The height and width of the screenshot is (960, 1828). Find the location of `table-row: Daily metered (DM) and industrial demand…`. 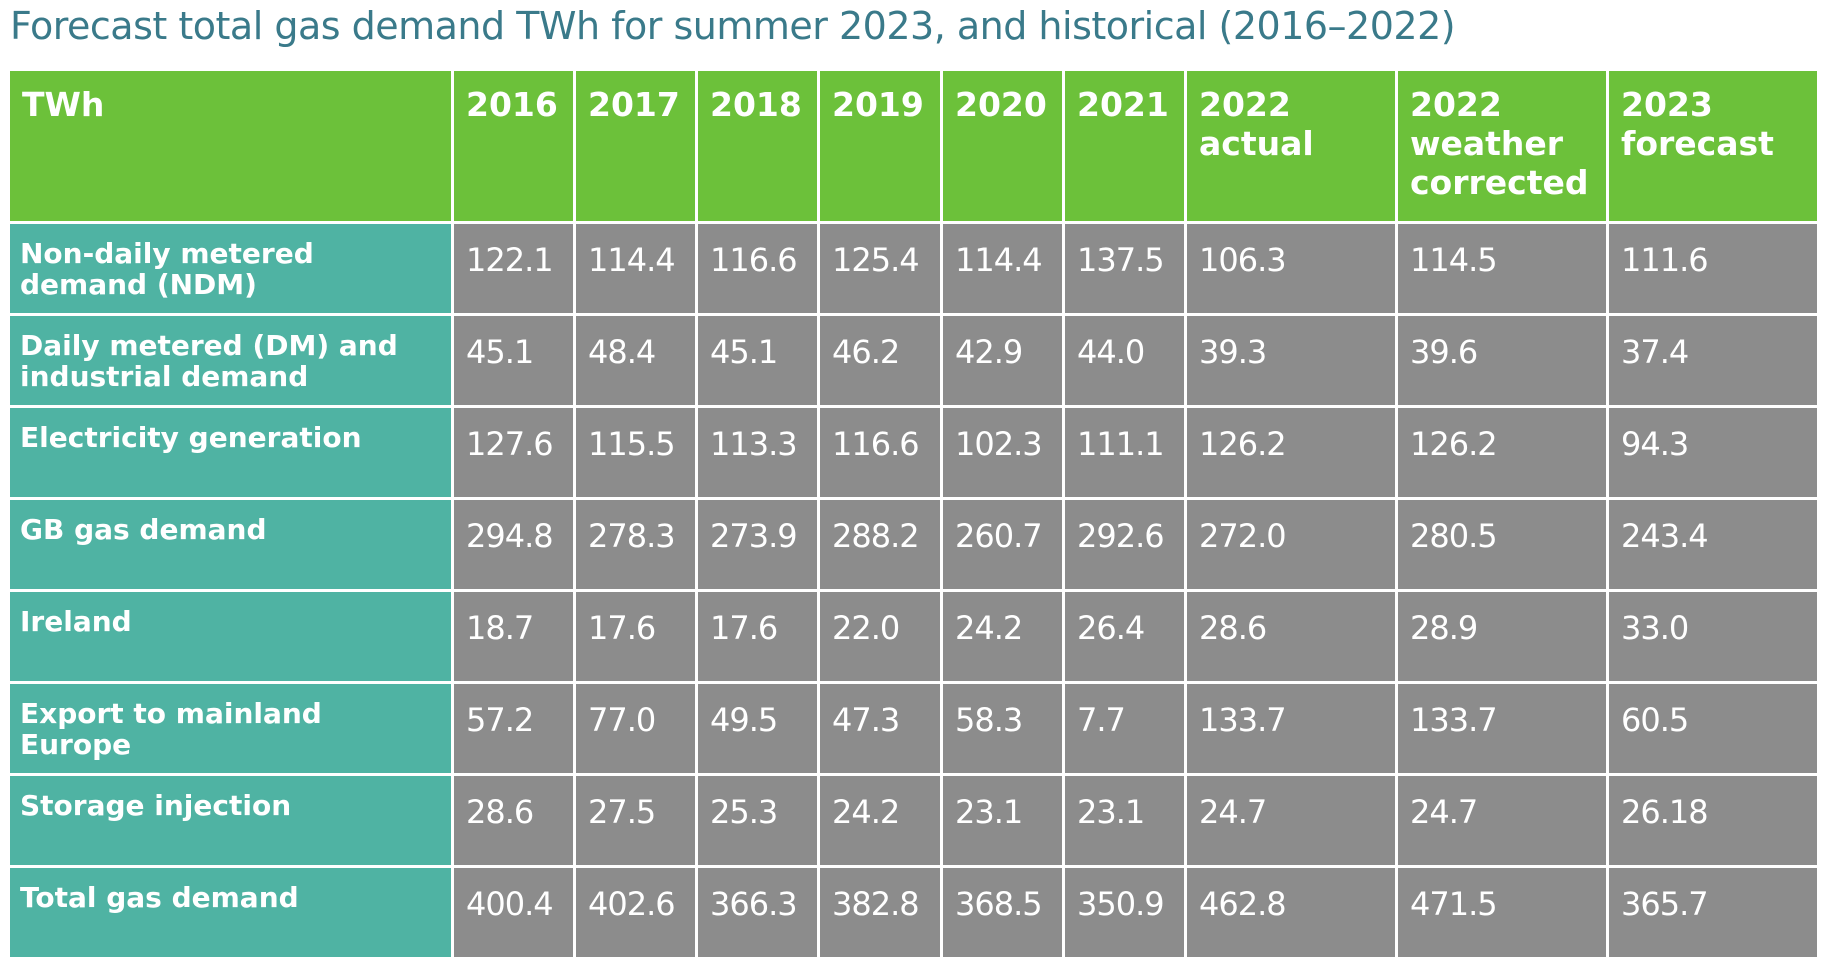

table-row: Daily metered (DM) and industrial demand… is located at coordinates (913, 360).